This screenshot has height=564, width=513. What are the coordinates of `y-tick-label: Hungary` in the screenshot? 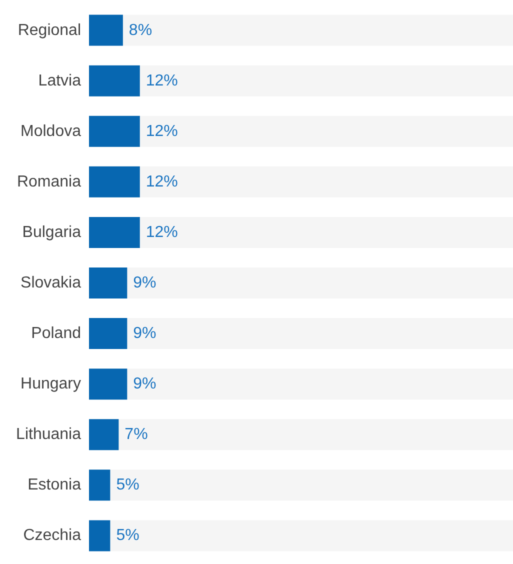 It's located at (50, 384).